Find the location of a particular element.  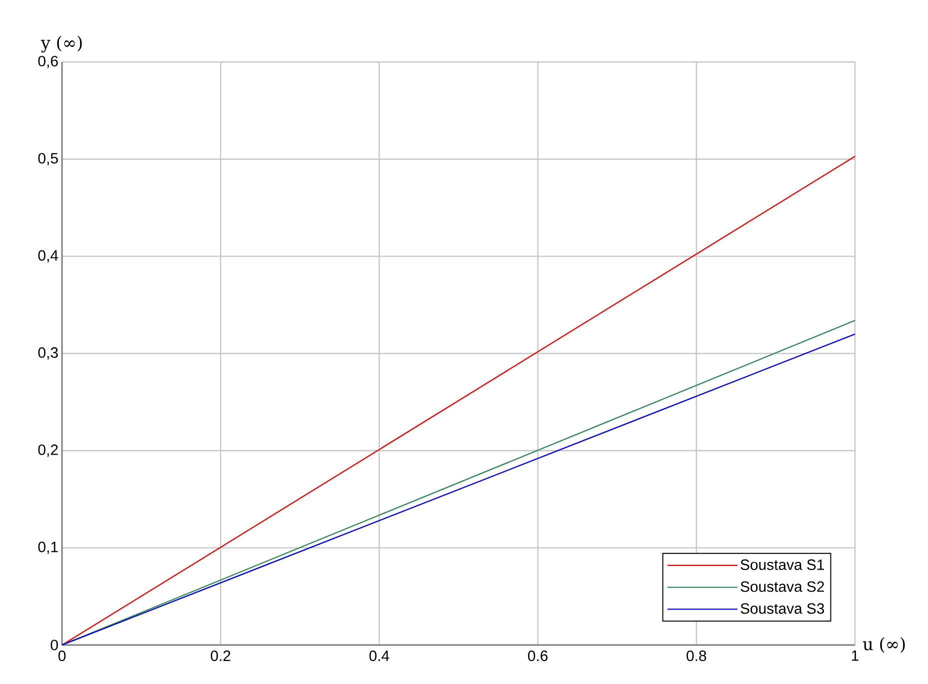

legend-label: Soustava S1 is located at coordinates (782, 564).